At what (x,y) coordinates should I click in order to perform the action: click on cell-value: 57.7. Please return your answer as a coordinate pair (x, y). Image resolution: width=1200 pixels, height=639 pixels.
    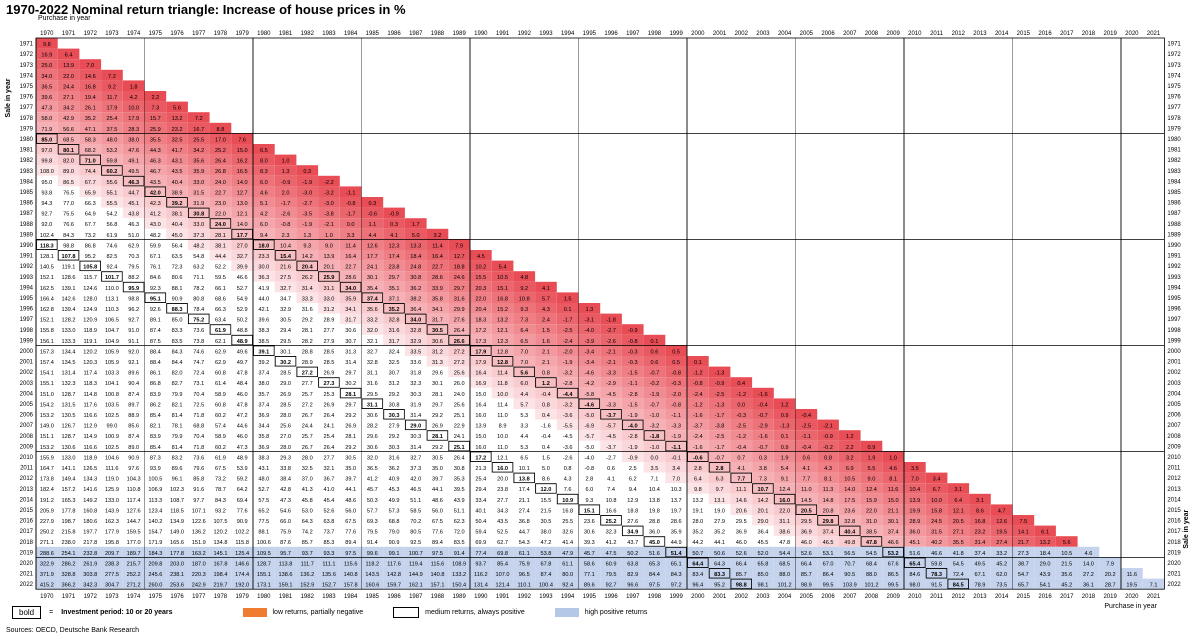
    Looking at the image, I should click on (372, 511).